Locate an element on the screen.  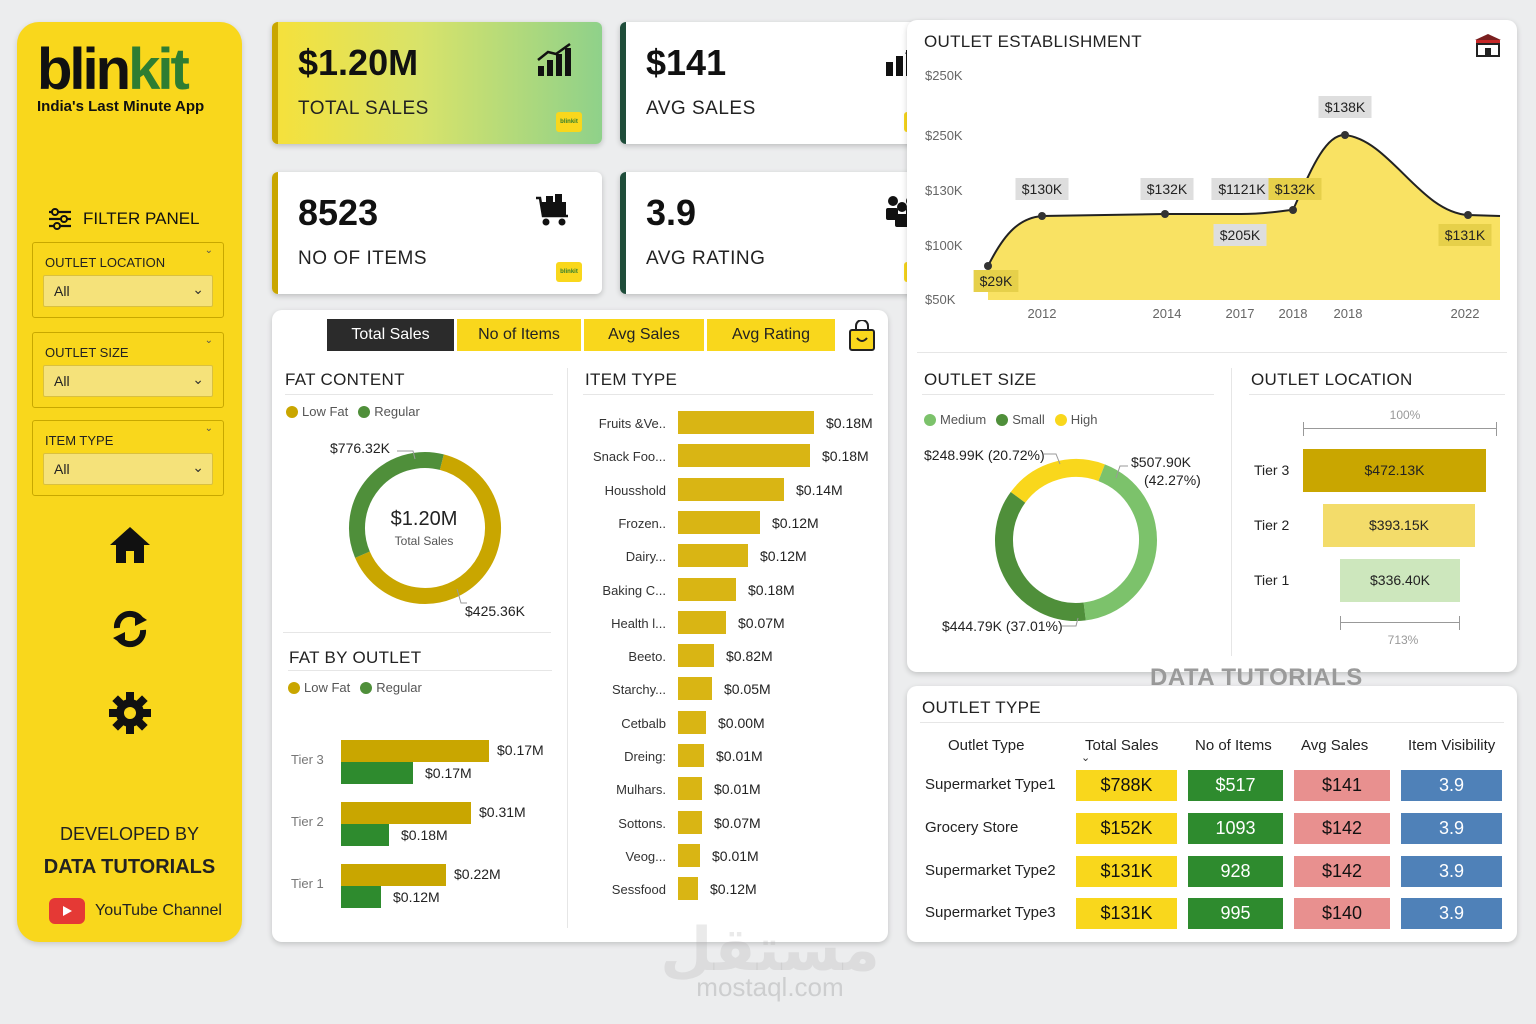
bar-category-label: Cetbalb is located at coordinates (643, 723).